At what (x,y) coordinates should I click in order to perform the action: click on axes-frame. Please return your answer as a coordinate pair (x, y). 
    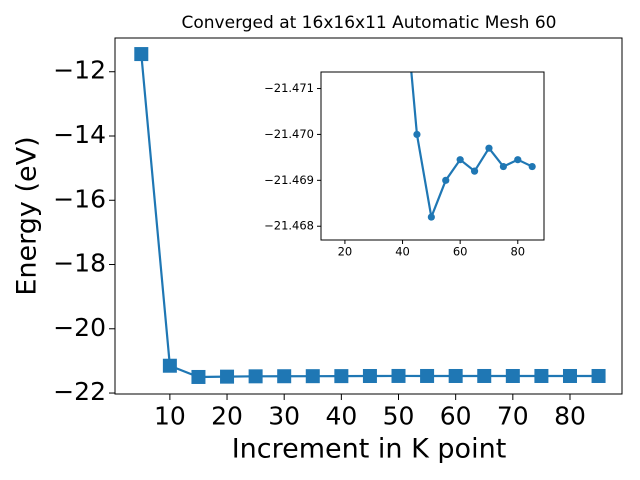
    Looking at the image, I should click on (432, 156).